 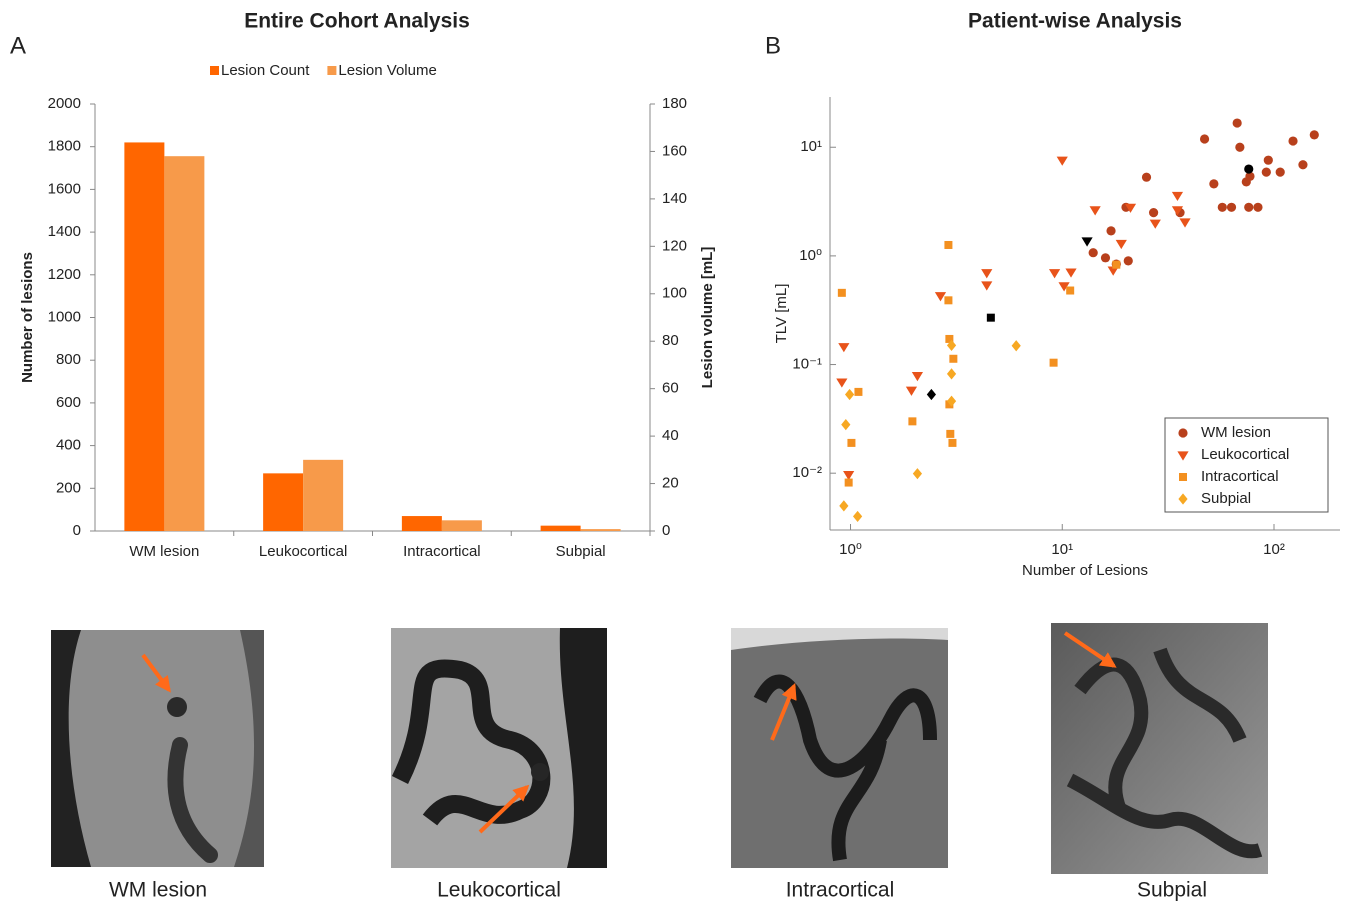 I want to click on image-caption: Leukocortical, so click(x=499, y=890).